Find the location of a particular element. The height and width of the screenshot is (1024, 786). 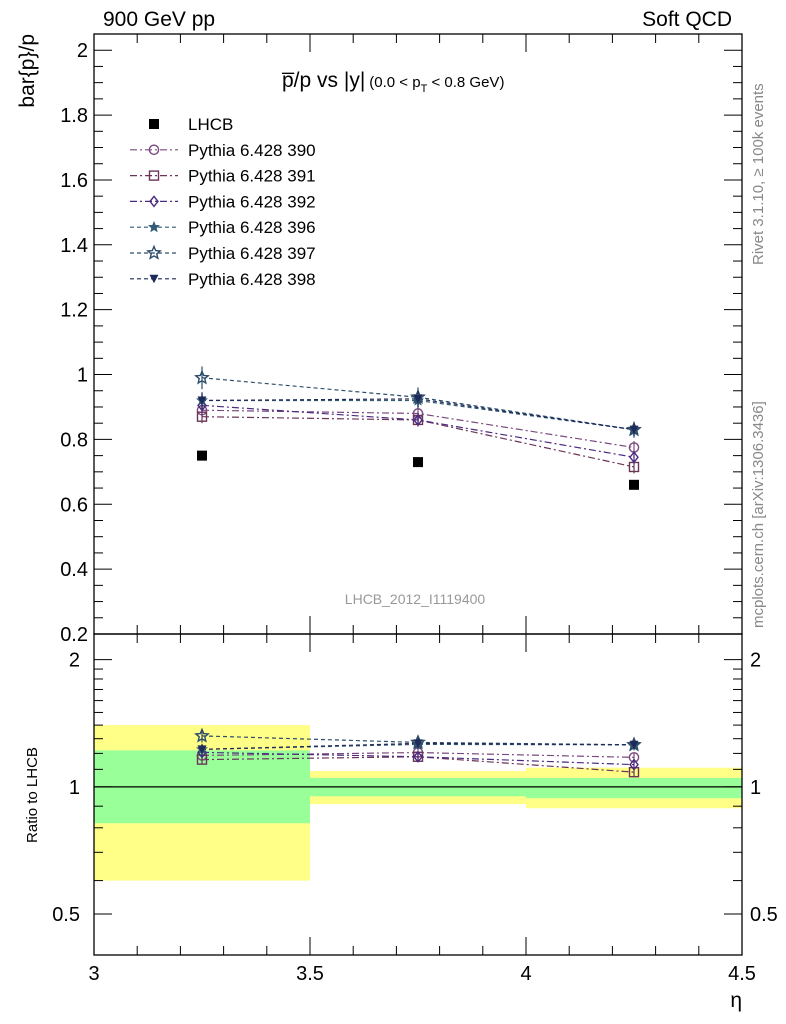

legend-label: Pythia 6.428 392 is located at coordinates (252, 201).